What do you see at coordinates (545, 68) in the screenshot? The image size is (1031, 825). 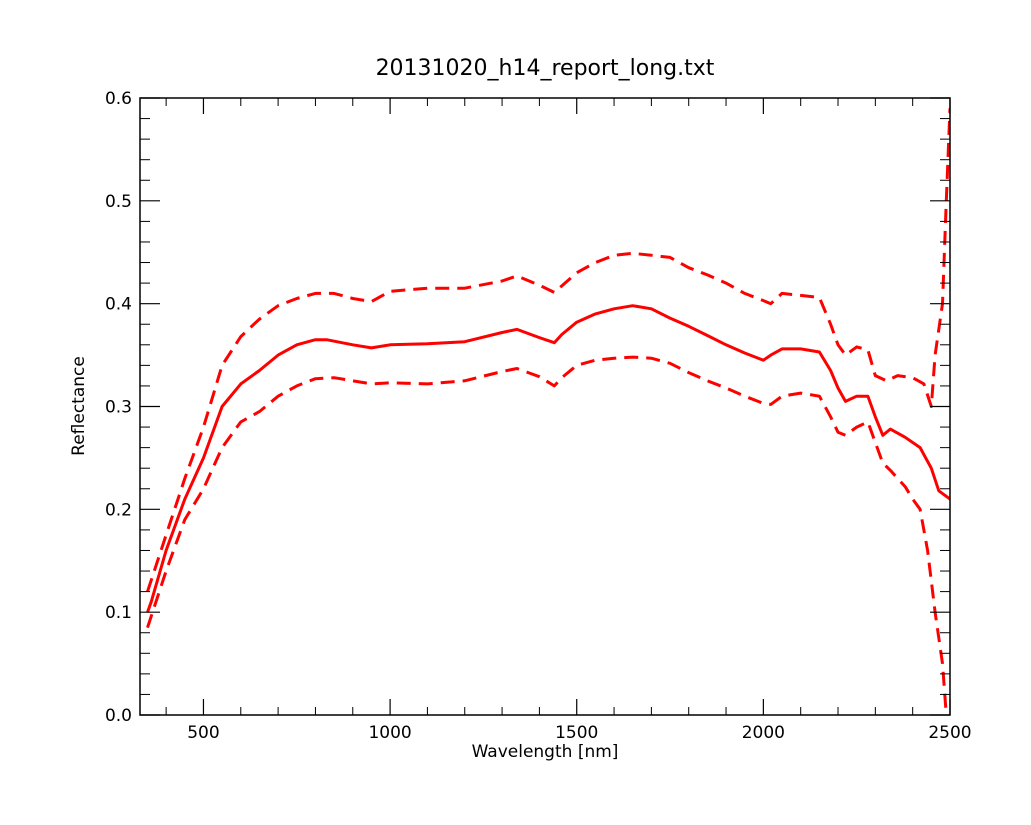 I see `chart-title: 20131020_h14_report_long.txt` at bounding box center [545, 68].